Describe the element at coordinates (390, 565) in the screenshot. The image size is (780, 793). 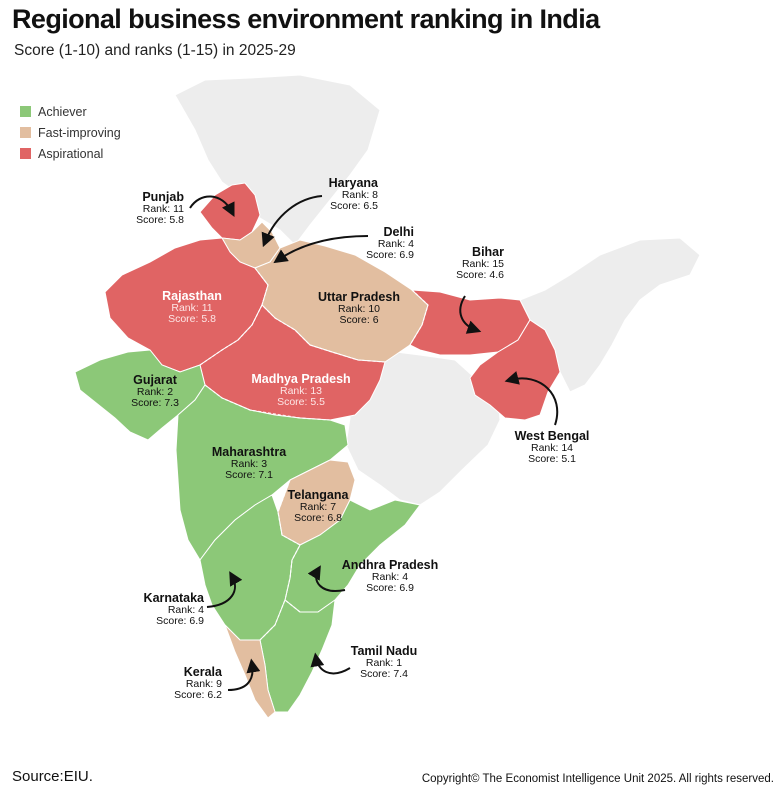
I see `label-andhra-pradesh-name: Andhra Pradesh` at that location.